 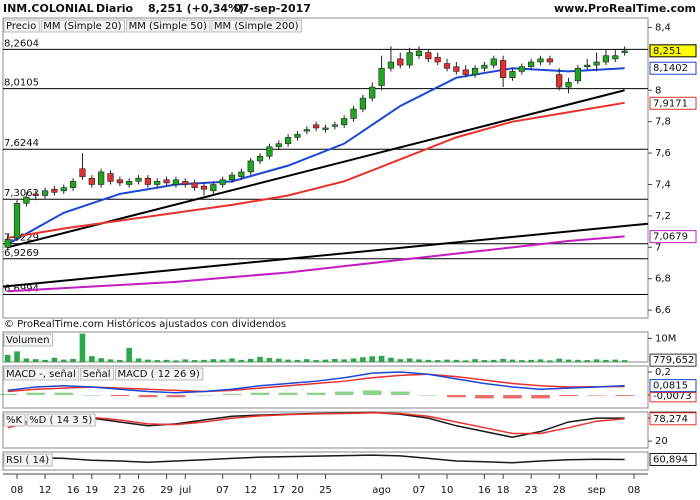 I want to click on x-tick-label: 17, so click(x=278, y=490).